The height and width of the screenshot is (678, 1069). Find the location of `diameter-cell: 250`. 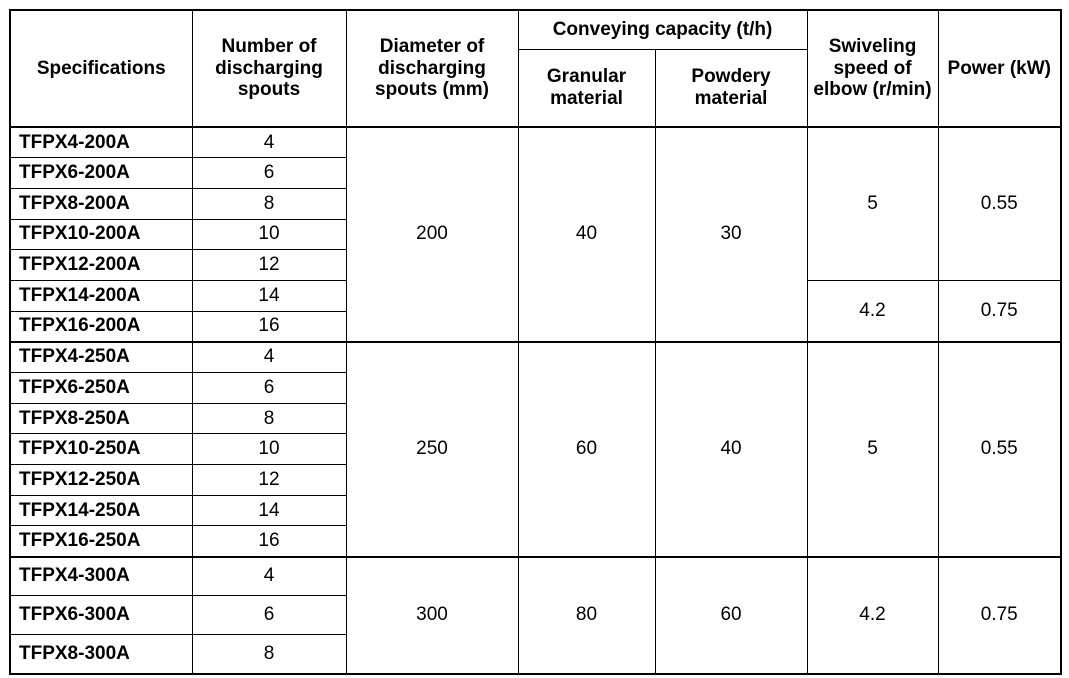

diameter-cell: 250 is located at coordinates (432, 449).